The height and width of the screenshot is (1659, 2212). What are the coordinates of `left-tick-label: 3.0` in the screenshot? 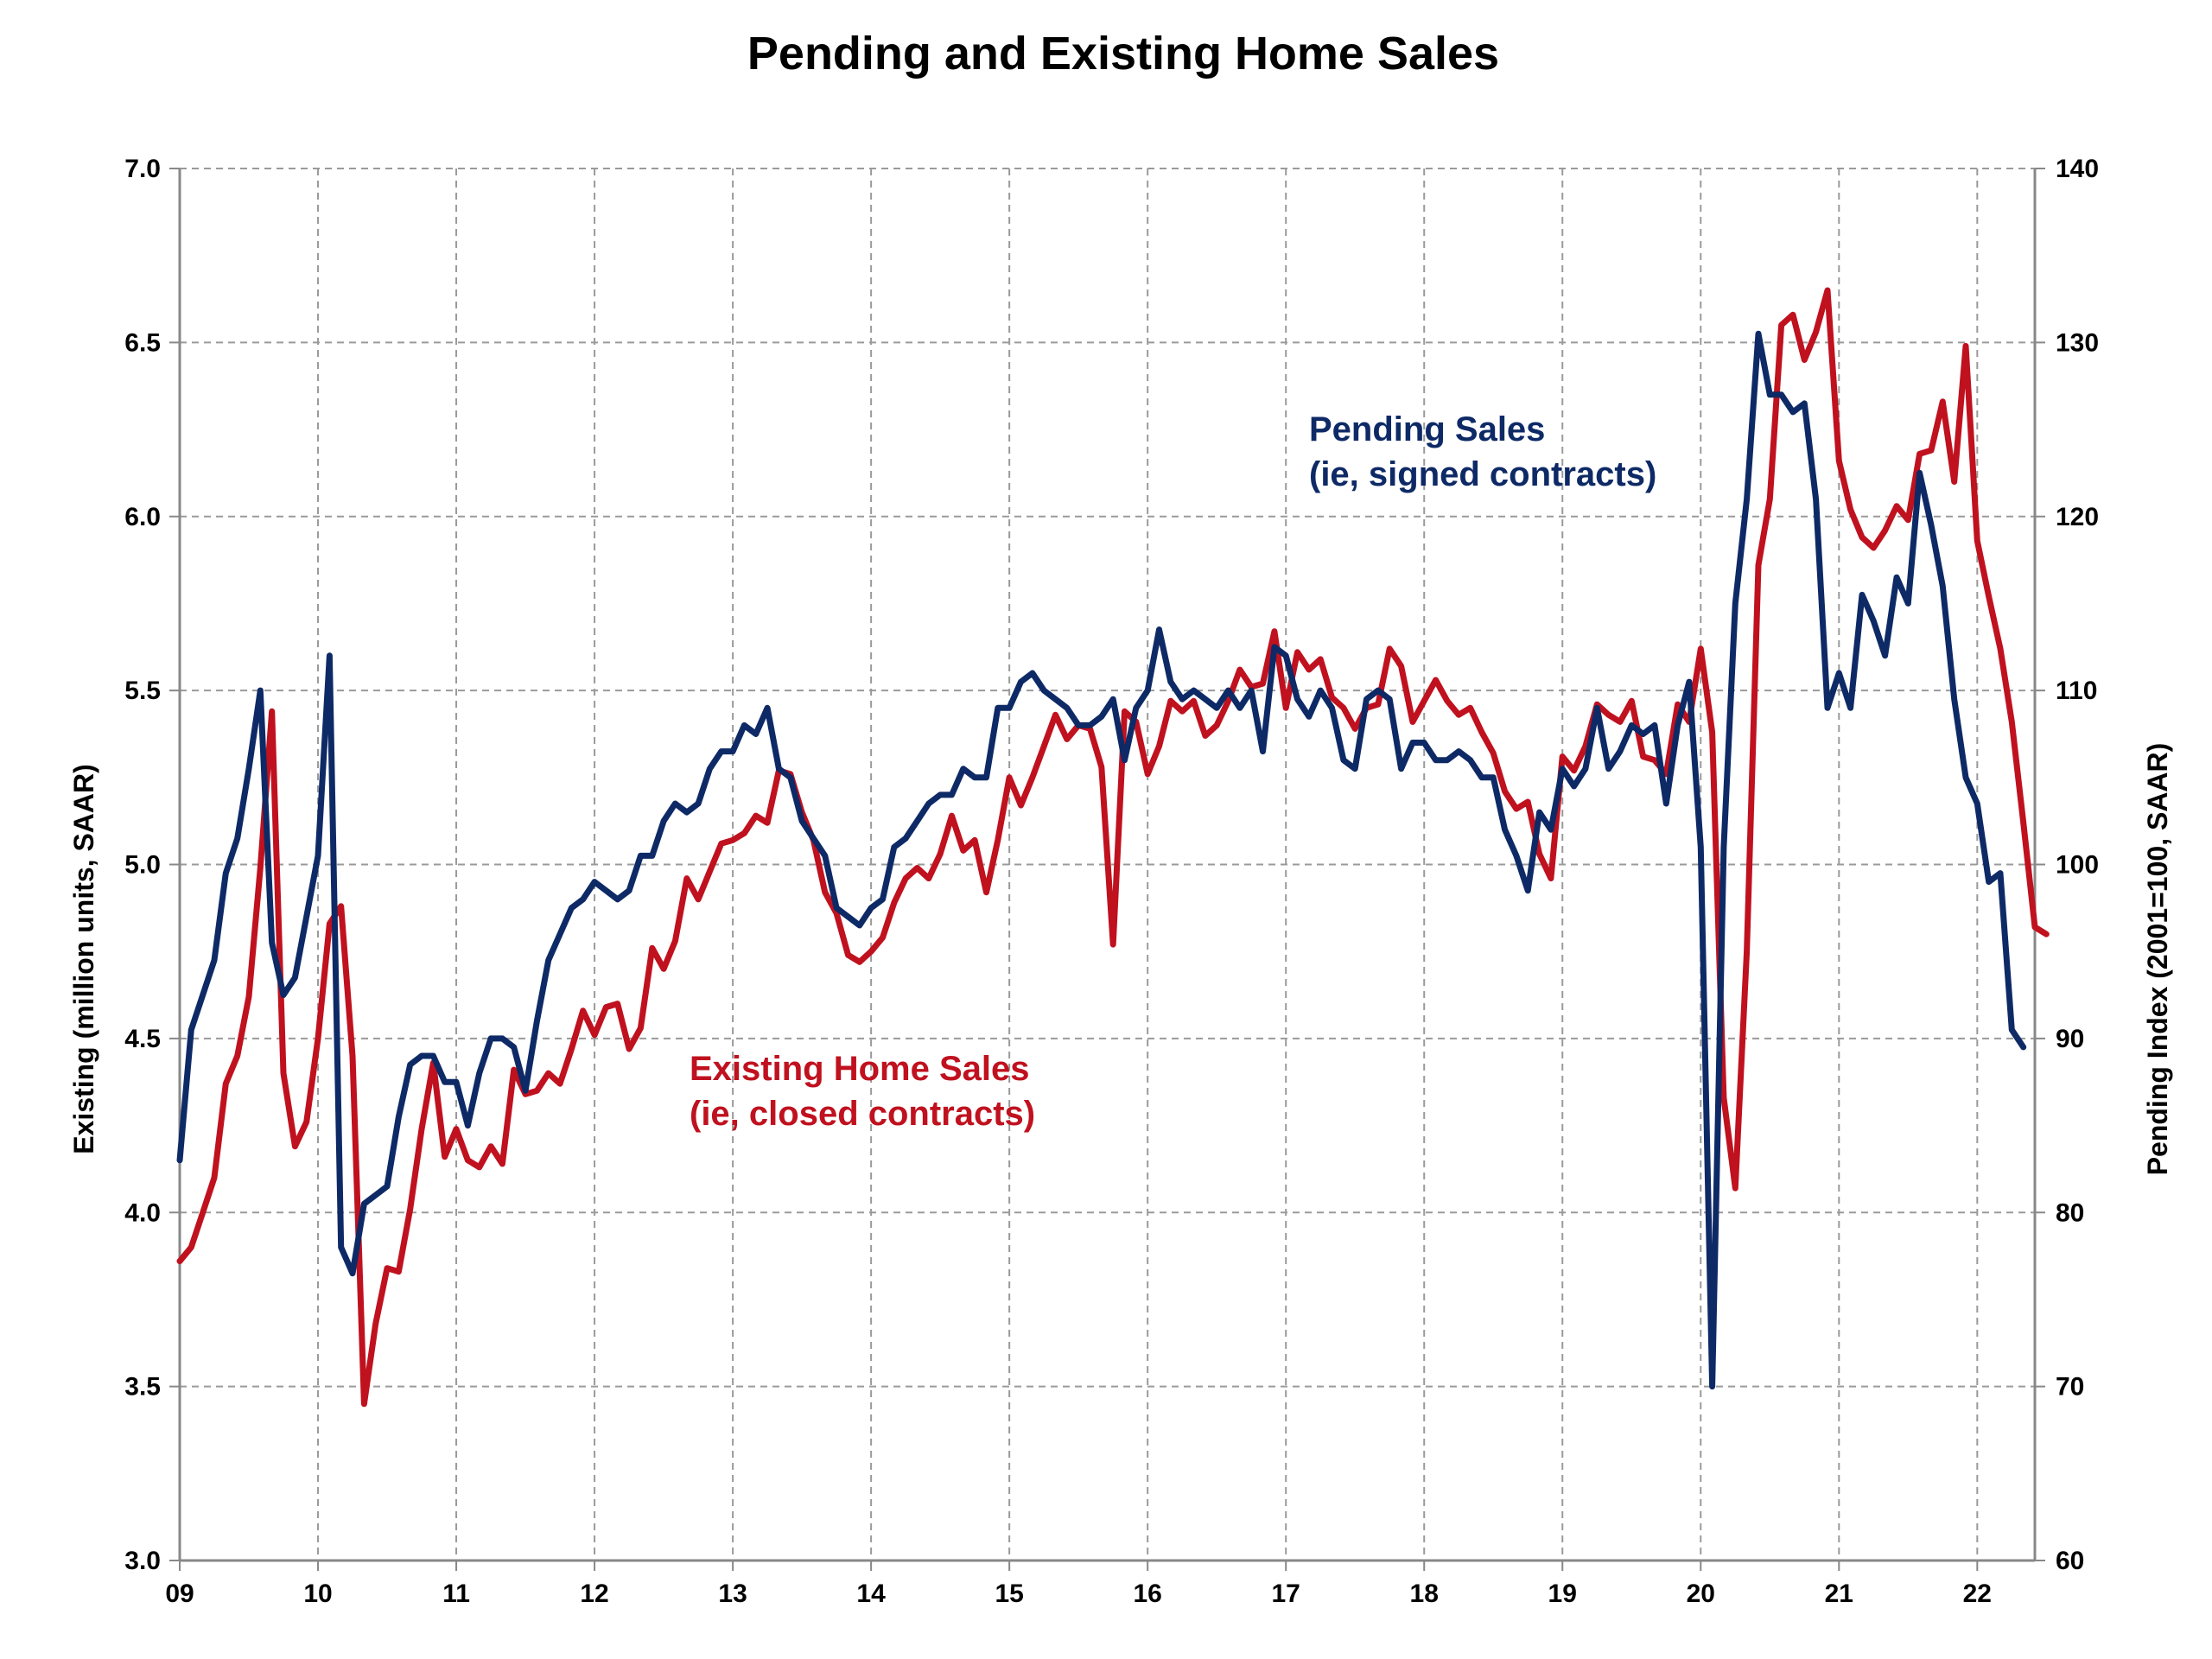 It's located at (142, 1561).